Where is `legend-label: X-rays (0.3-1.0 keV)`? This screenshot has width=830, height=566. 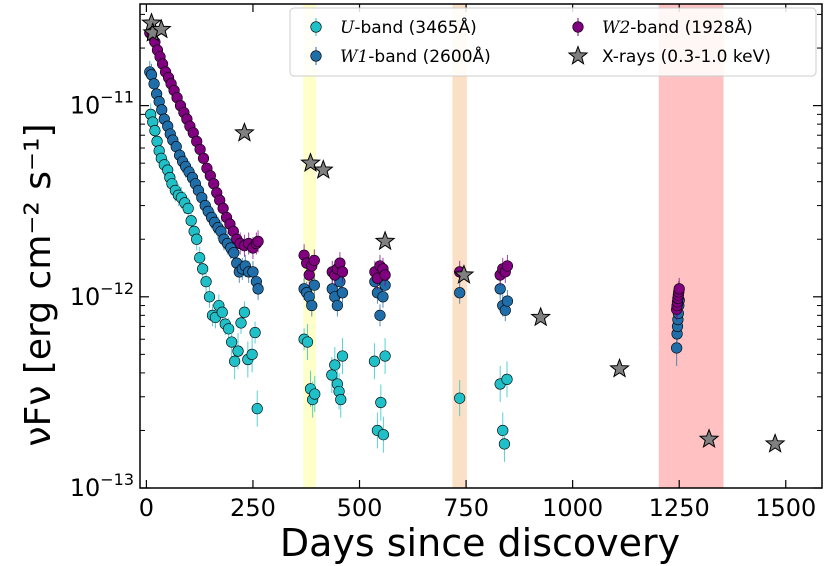
legend-label: X-rays (0.3-1.0 keV) is located at coordinates (686, 57).